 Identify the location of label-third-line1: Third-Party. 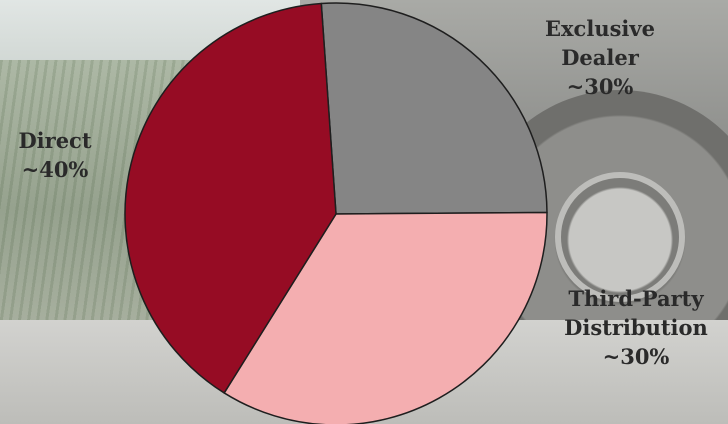
(636, 298).